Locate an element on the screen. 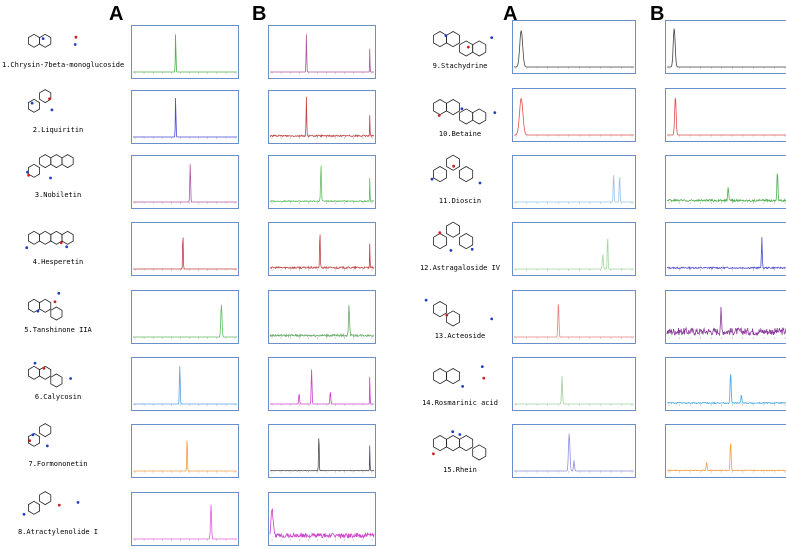  isoflavone-methoxy-structure is located at coordinates (39, 435).